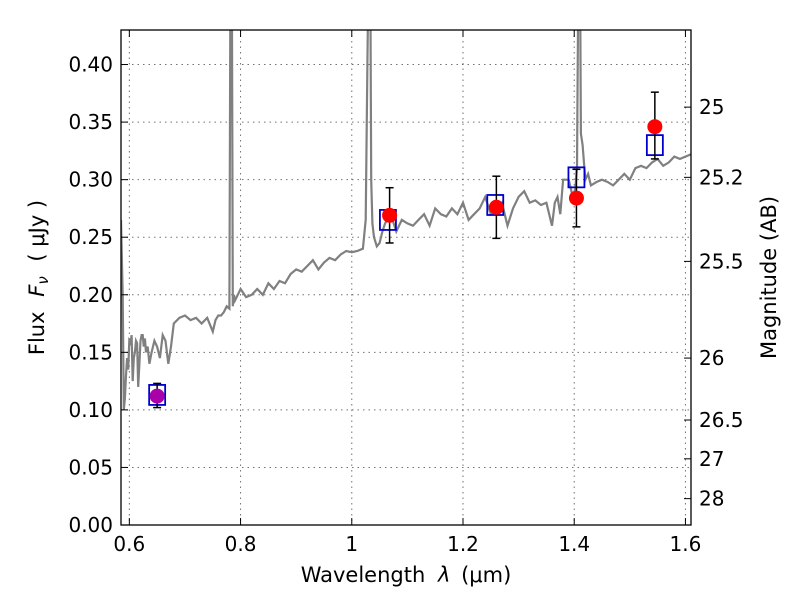  What do you see at coordinates (90, 525) in the screenshot?
I see `y-tick-label: 0.00` at bounding box center [90, 525].